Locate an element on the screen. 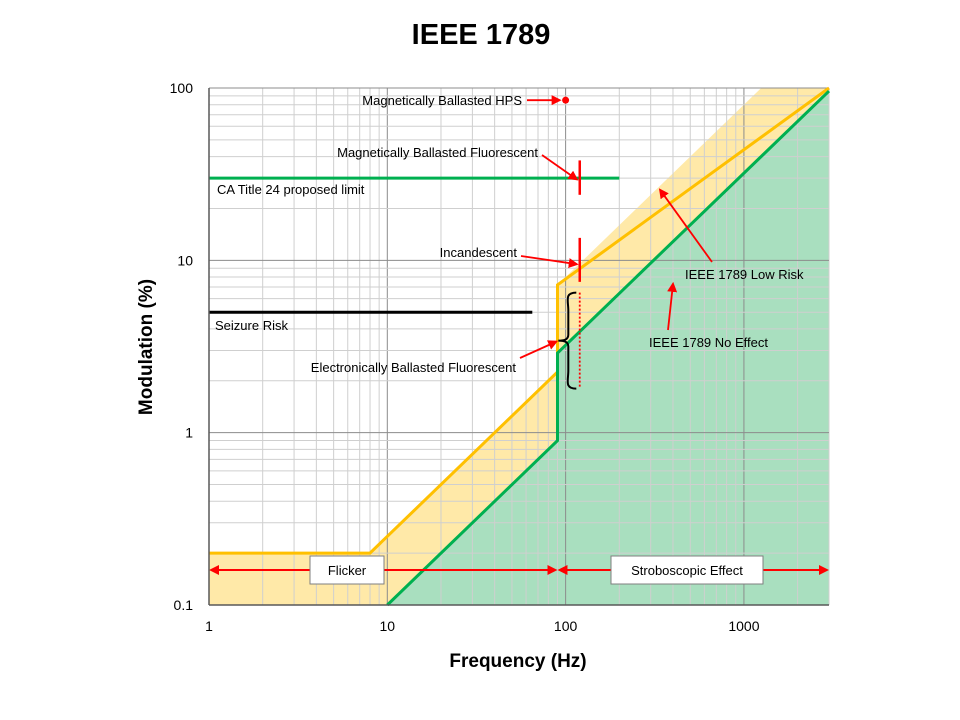 The image size is (960, 720). low-risk-arrow is located at coordinates (685, 225).